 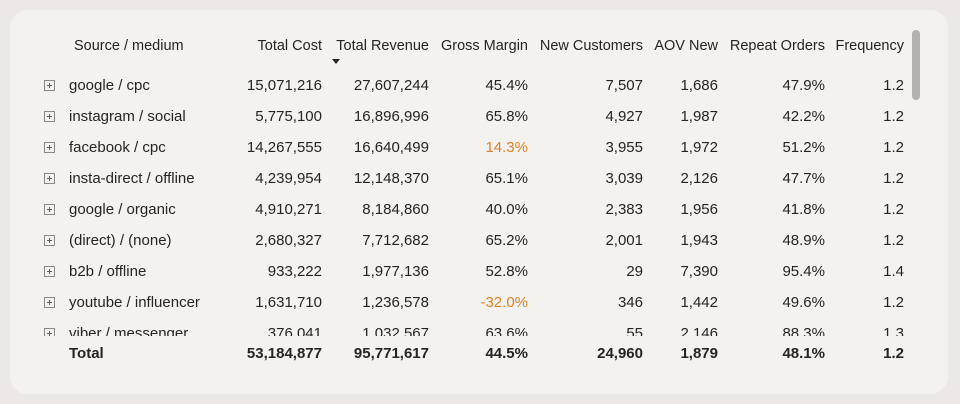 What do you see at coordinates (803, 178) in the screenshot?
I see `row-repeat-orders: 47.7%` at bounding box center [803, 178].